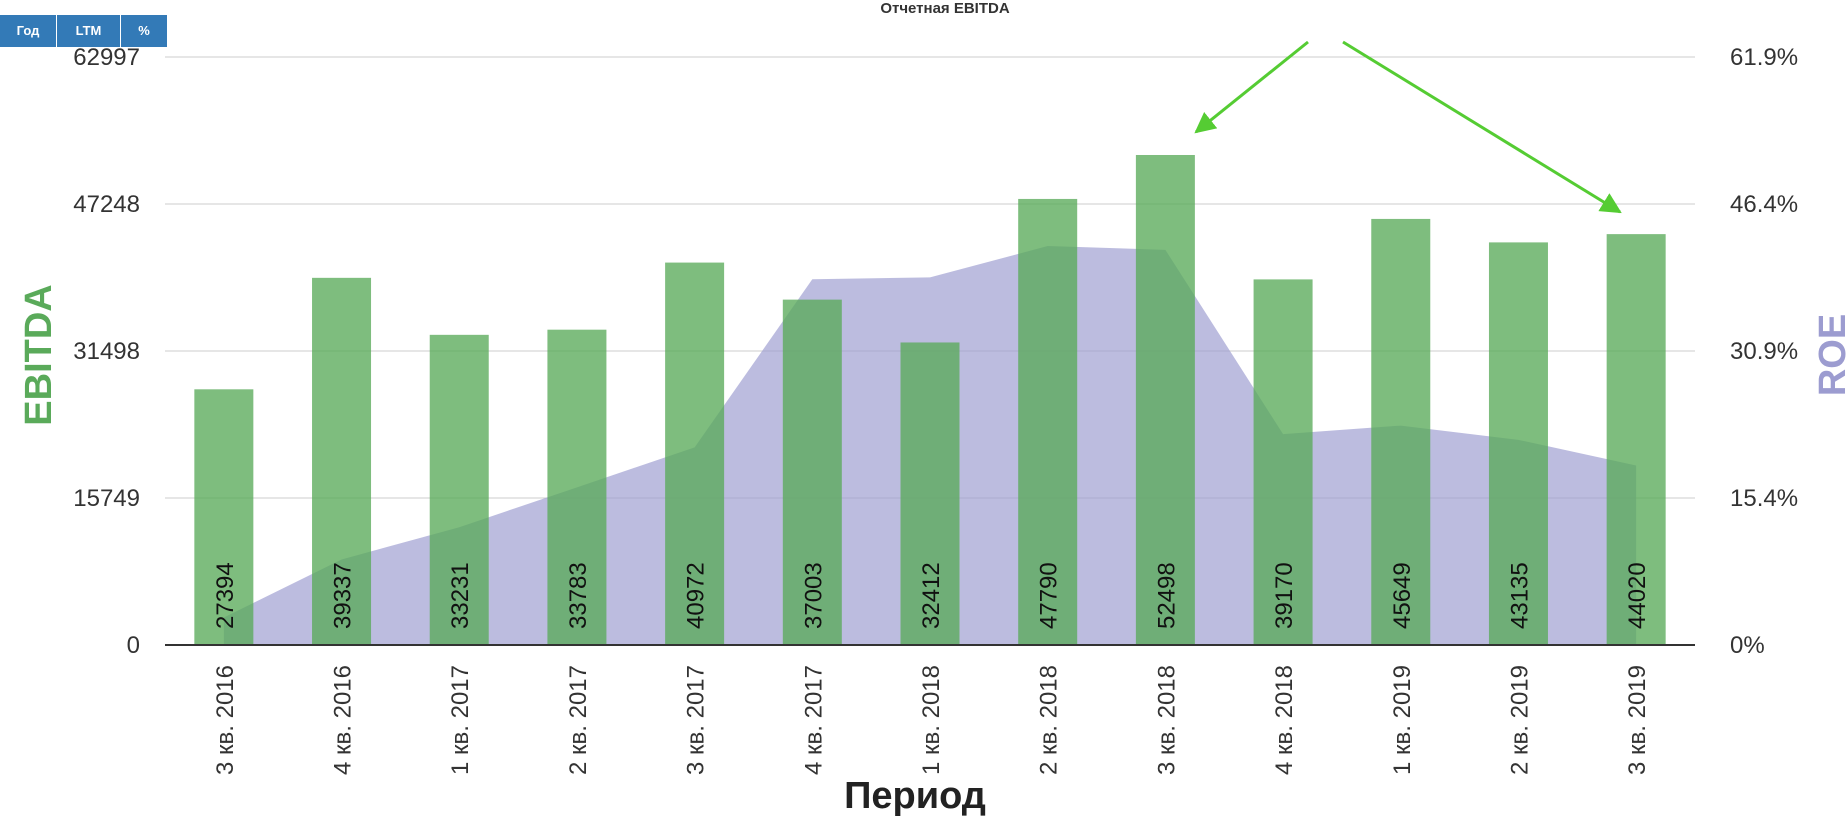 The image size is (1847, 819). What do you see at coordinates (1049, 595) in the screenshot?
I see `bar-value-label: 47790` at bounding box center [1049, 595].